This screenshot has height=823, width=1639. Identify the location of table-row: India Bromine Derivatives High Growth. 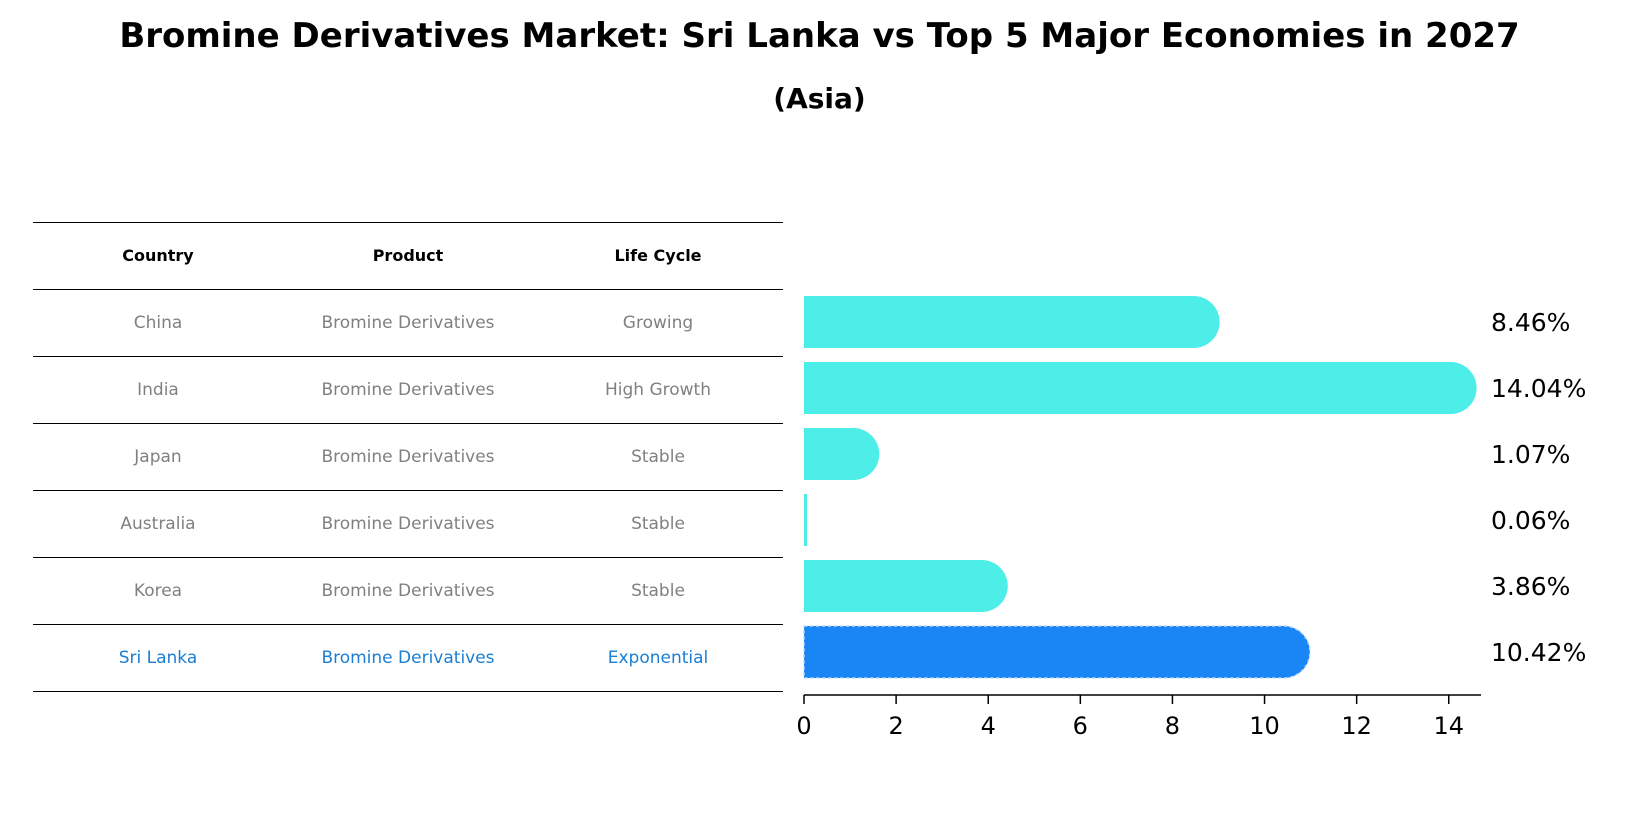
(408, 389).